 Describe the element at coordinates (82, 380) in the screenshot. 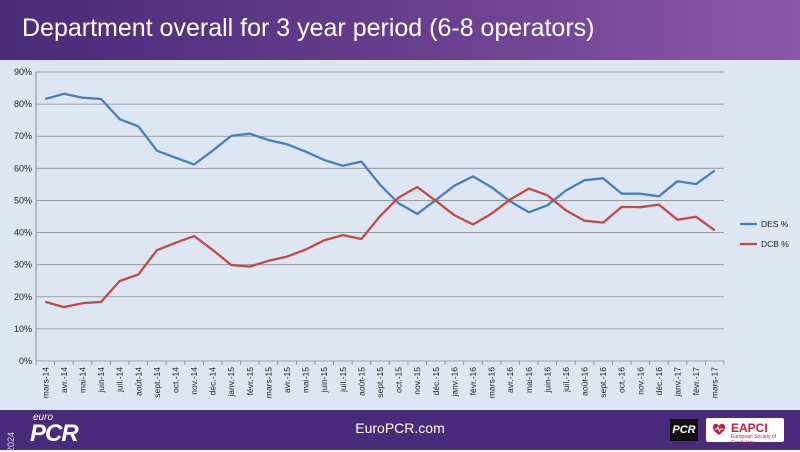

I see `x-tick-label: mai-14` at that location.